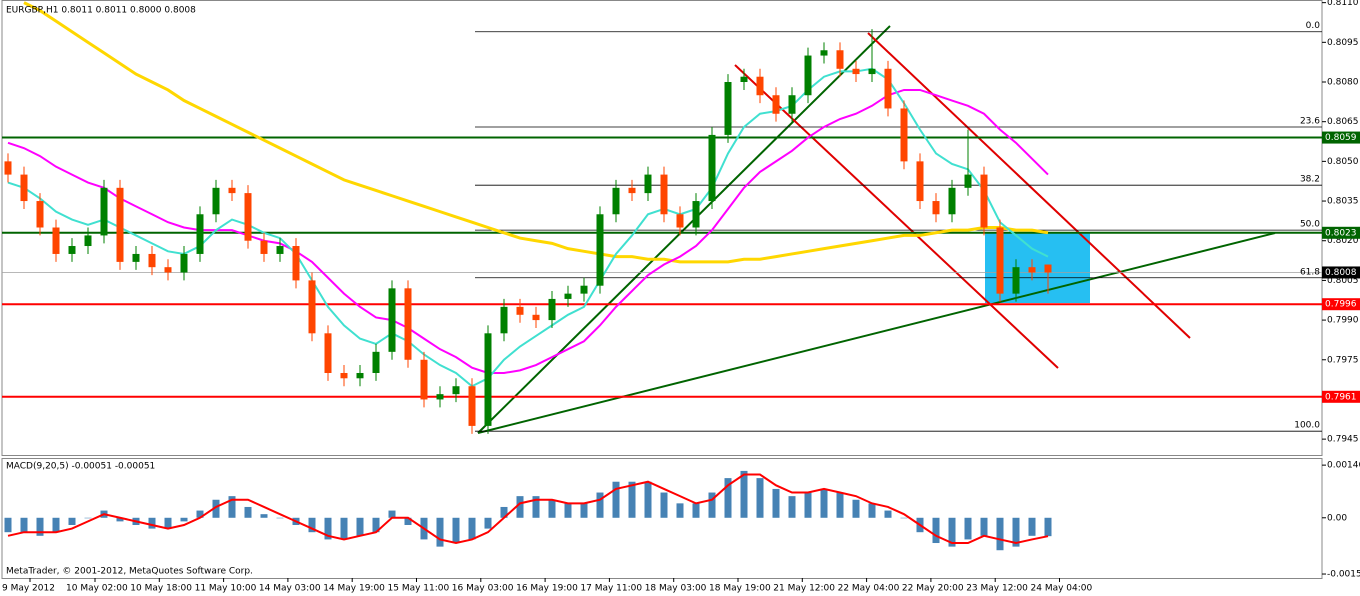 The width and height of the screenshot is (1360, 596). Describe the element at coordinates (1343, 162) in the screenshot. I see `y-tick-label: 0.8050` at that location.